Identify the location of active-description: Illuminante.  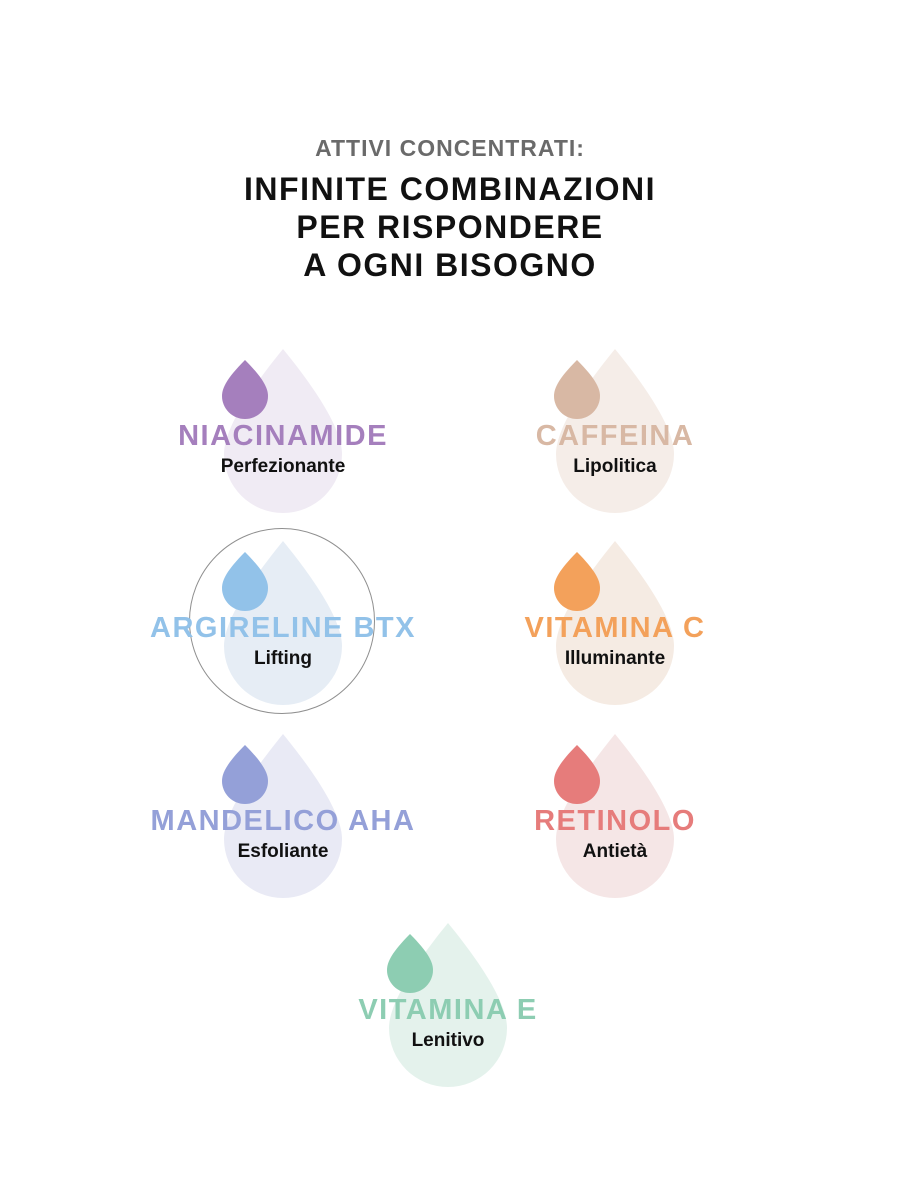
(615, 658).